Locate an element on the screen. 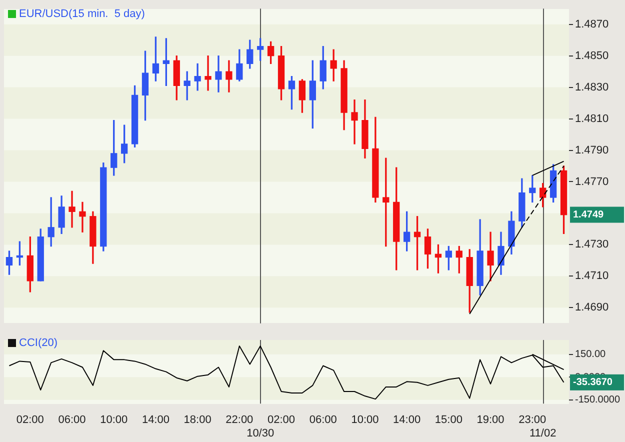 The height and width of the screenshot is (442, 625). y-tick-label: 1.4850 is located at coordinates (592, 56).